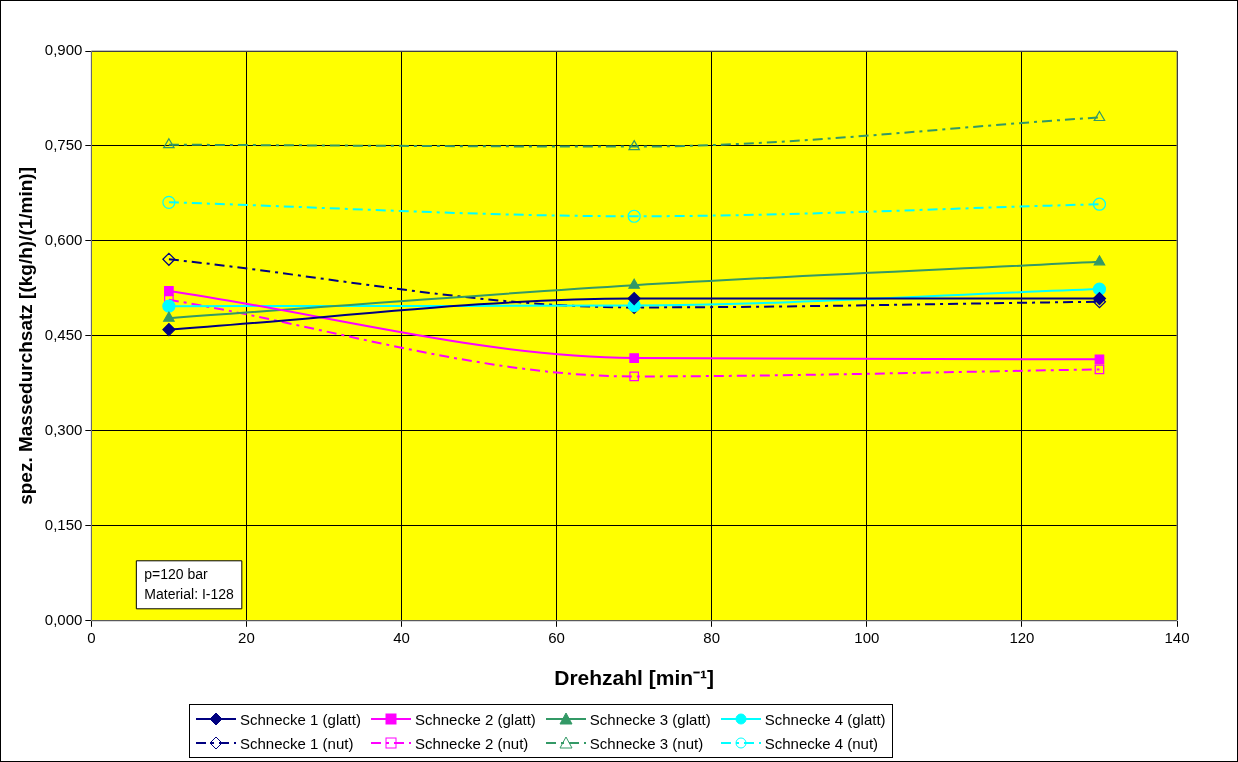 The width and height of the screenshot is (1238, 762). Describe the element at coordinates (176, 573) in the screenshot. I see `annotation: p=120 bar` at that location.